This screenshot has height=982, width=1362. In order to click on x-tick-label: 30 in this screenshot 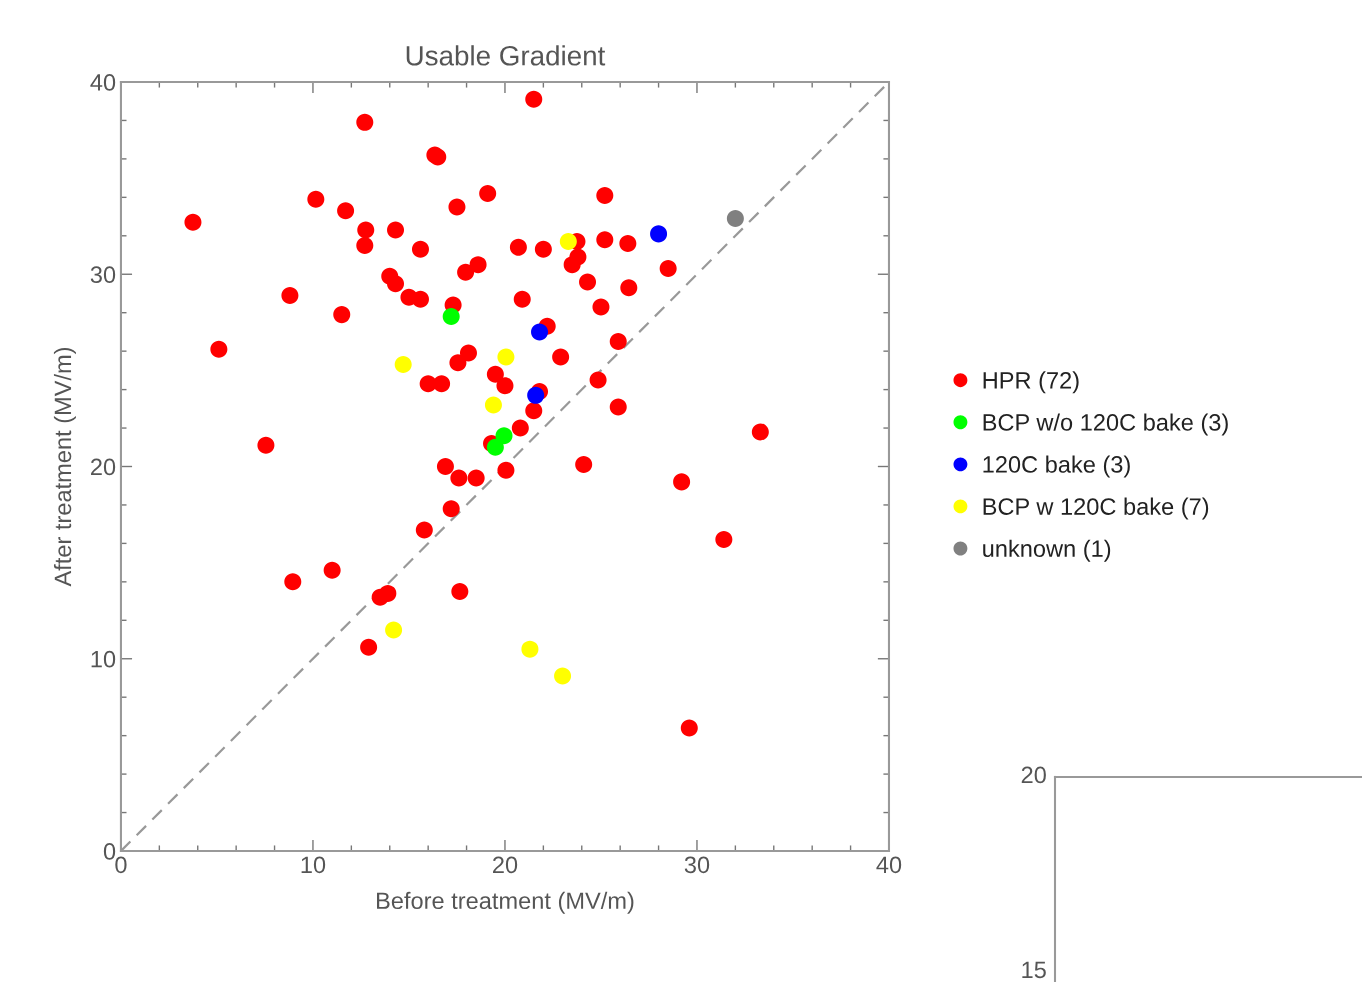, I will do `click(697, 865)`.